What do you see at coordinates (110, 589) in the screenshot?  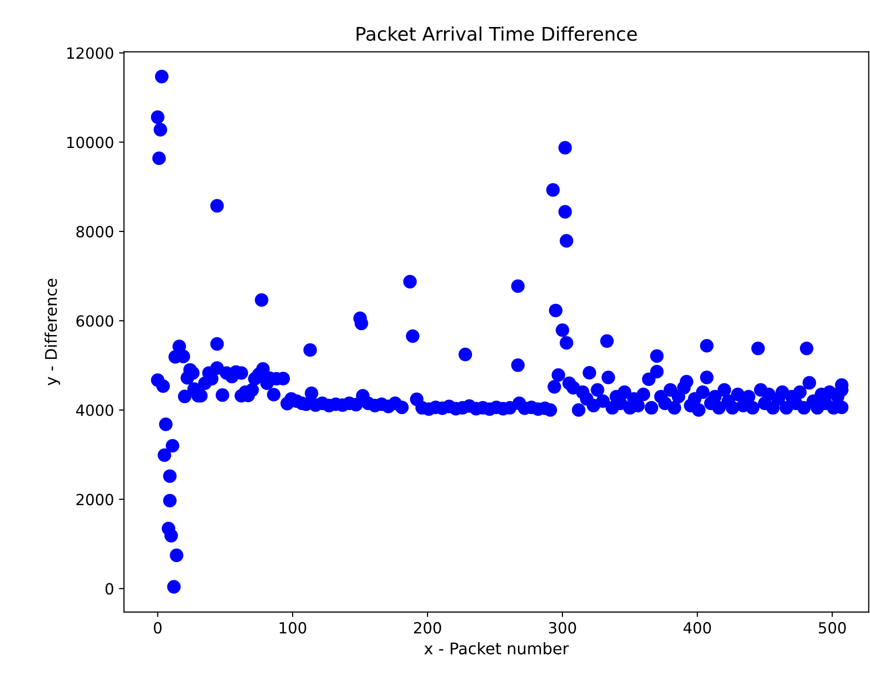 I see `y-tick-label: 0` at bounding box center [110, 589].